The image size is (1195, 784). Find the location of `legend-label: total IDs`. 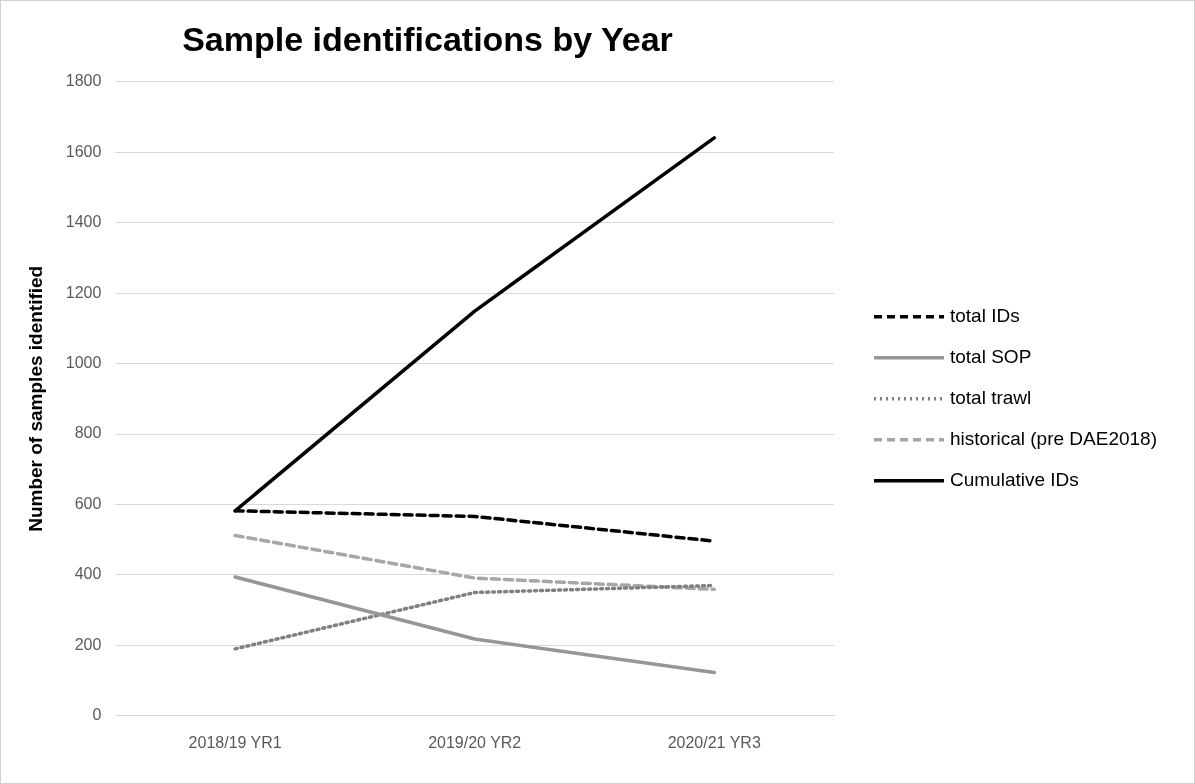

legend-label: total IDs is located at coordinates (985, 316).